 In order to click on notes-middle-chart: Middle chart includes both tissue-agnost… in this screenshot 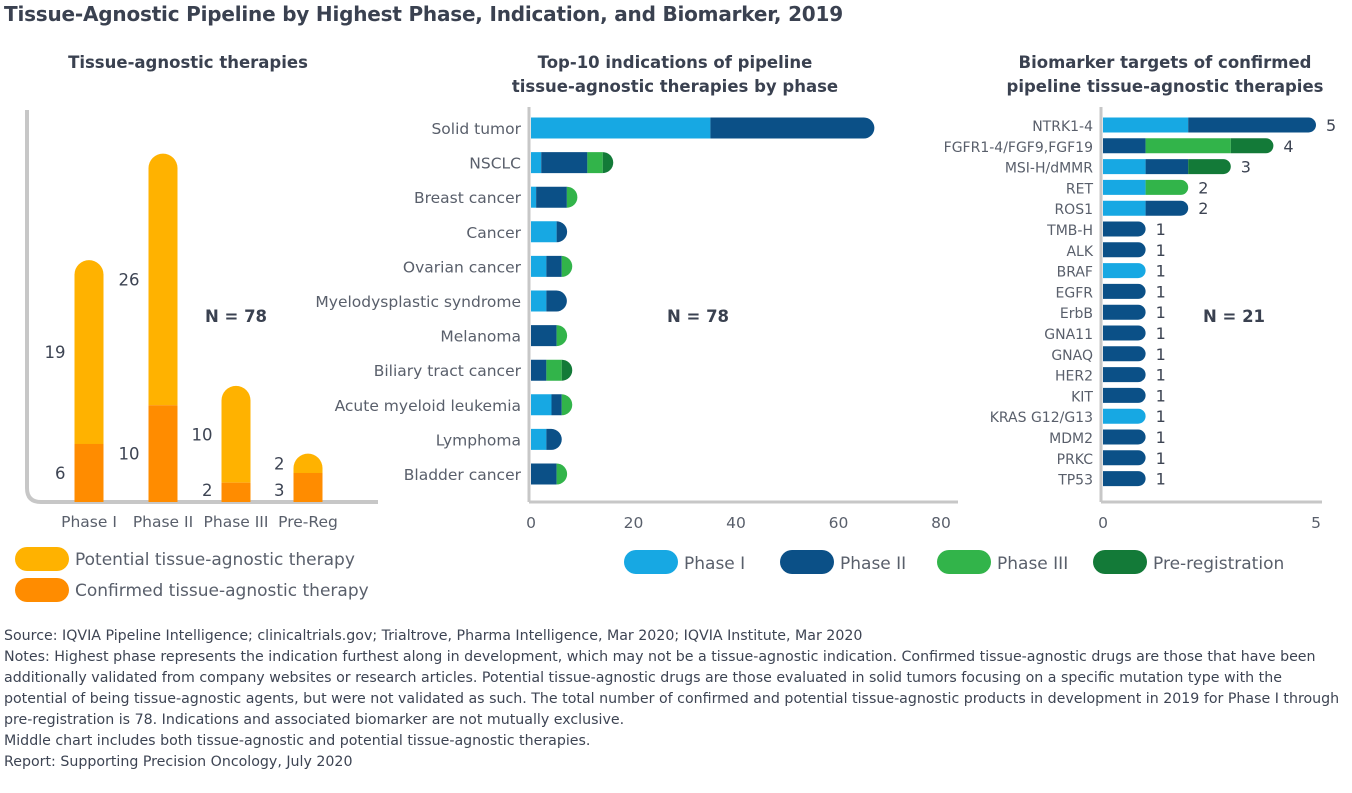, I will do `click(297, 741)`.